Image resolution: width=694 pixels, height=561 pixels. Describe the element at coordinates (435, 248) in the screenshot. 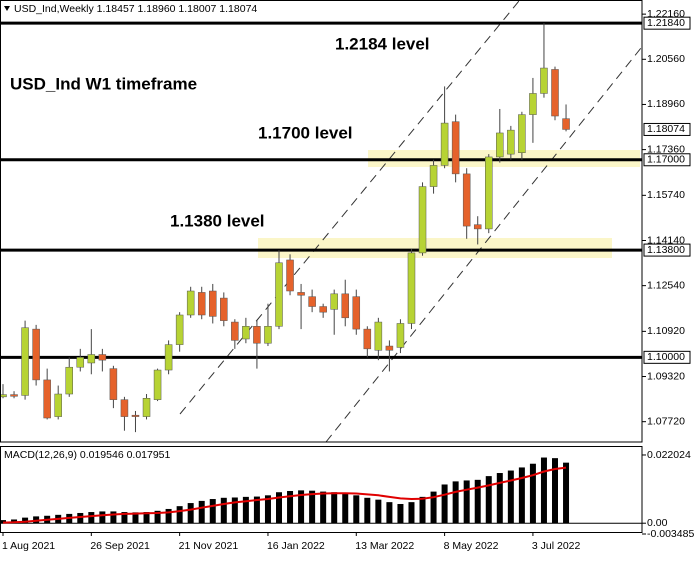

I see `support-zone` at that location.